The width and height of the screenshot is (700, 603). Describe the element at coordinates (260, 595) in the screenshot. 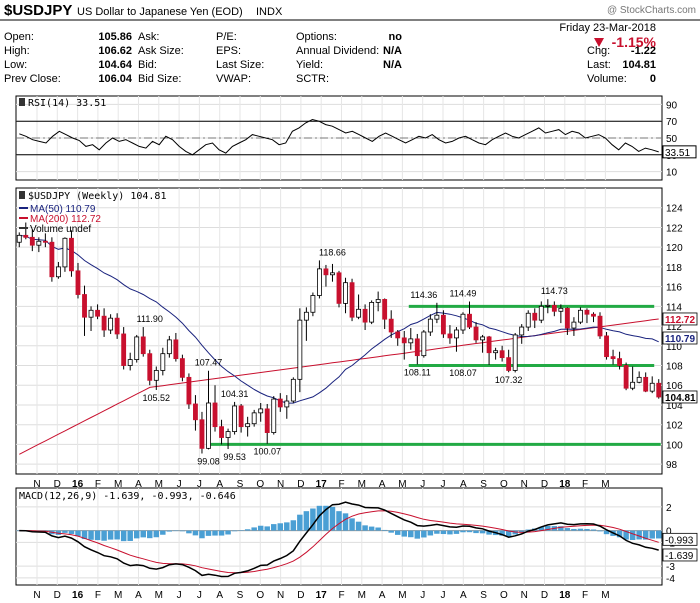

I see `x-tick-label: O` at that location.